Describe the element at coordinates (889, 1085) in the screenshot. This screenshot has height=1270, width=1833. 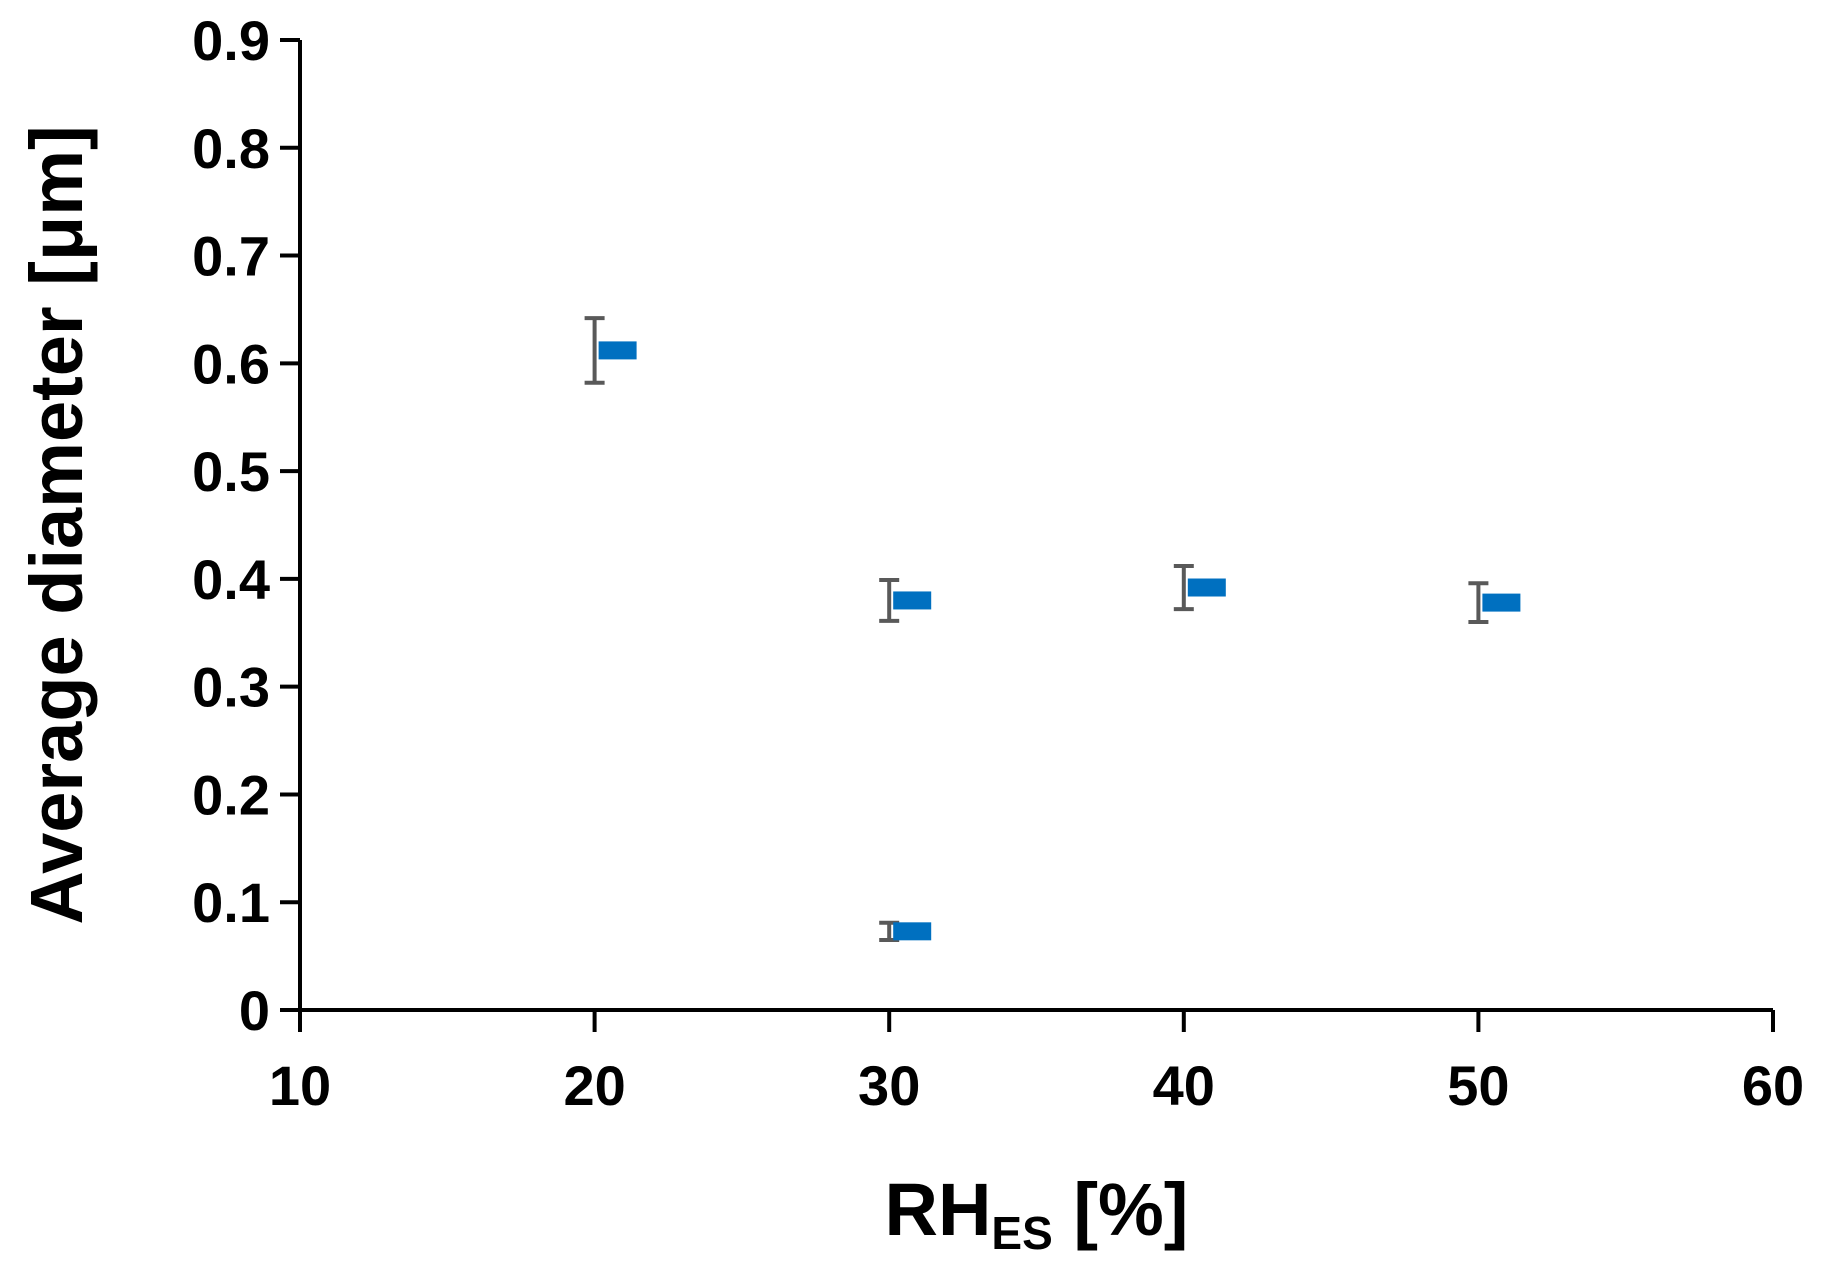
I see `x-tick-label: 30` at that location.